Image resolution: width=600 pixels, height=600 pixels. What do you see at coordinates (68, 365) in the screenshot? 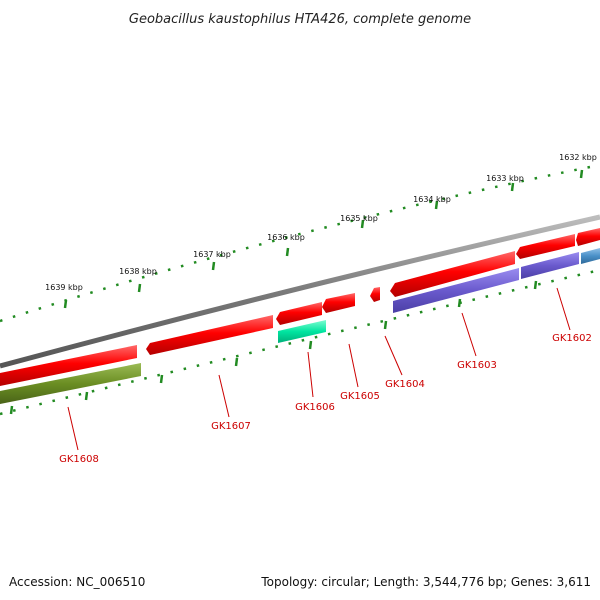
I see `gene-feature-gk1608` at bounding box center [68, 365].